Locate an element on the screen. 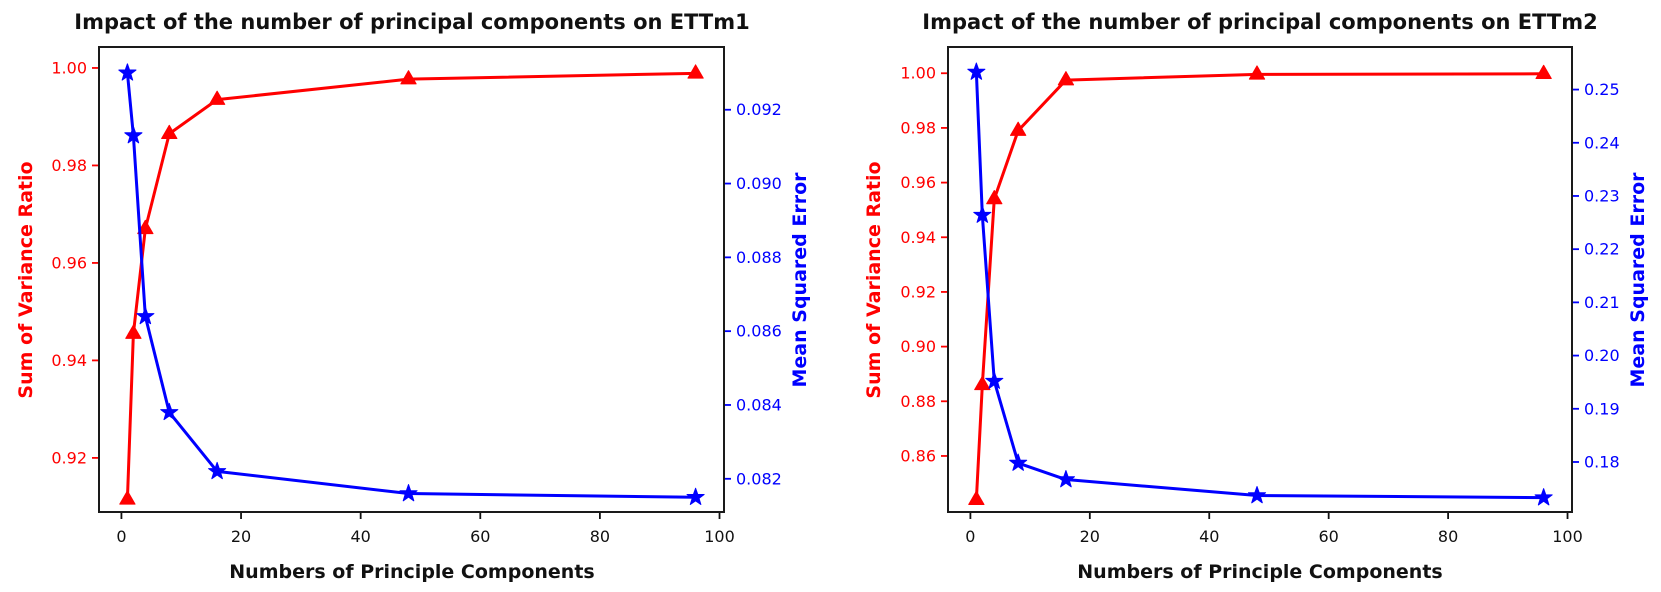 Image resolution: width=1661 pixels, height=592 pixels. right-y-tick-label: 0.23 is located at coordinates (1602, 195).